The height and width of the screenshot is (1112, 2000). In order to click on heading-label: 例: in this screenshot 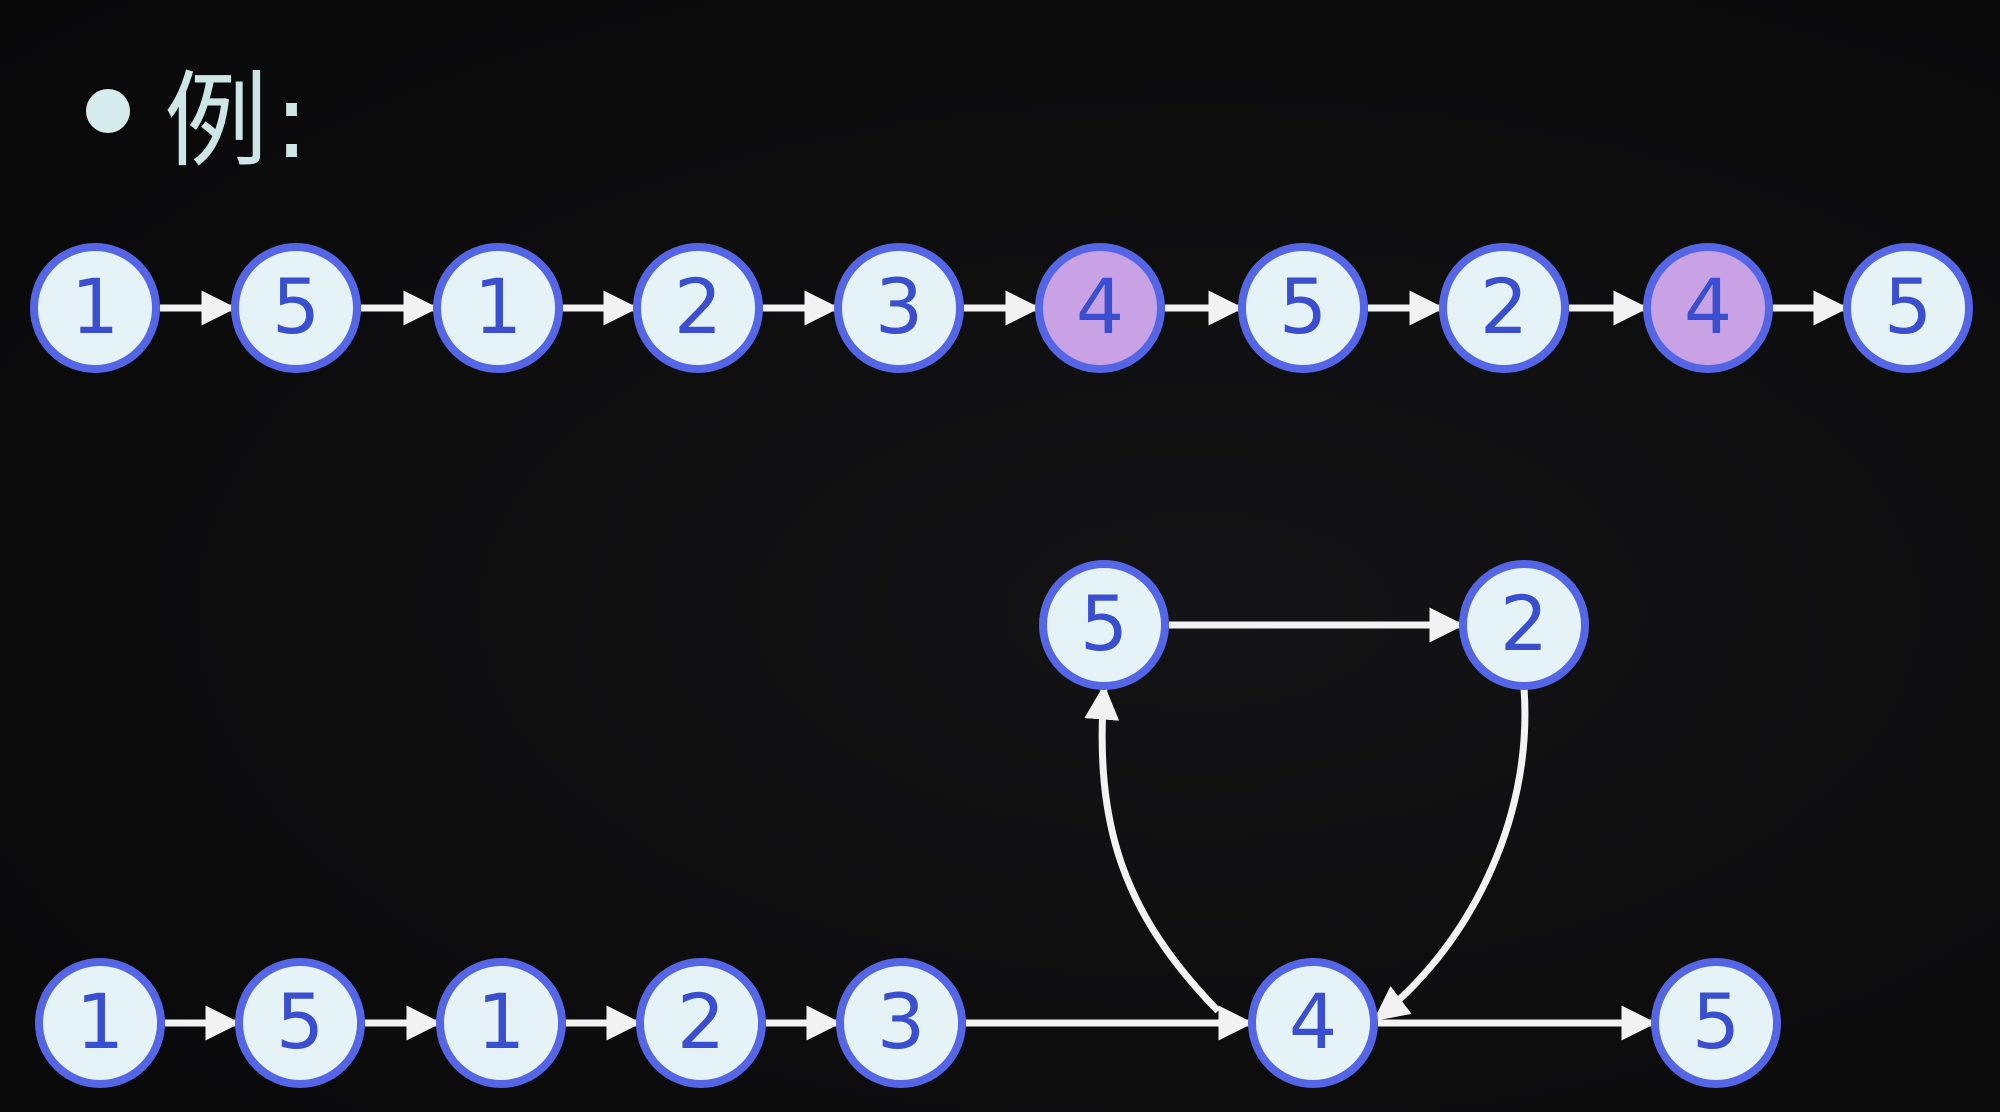, I will do `click(240, 120)`.